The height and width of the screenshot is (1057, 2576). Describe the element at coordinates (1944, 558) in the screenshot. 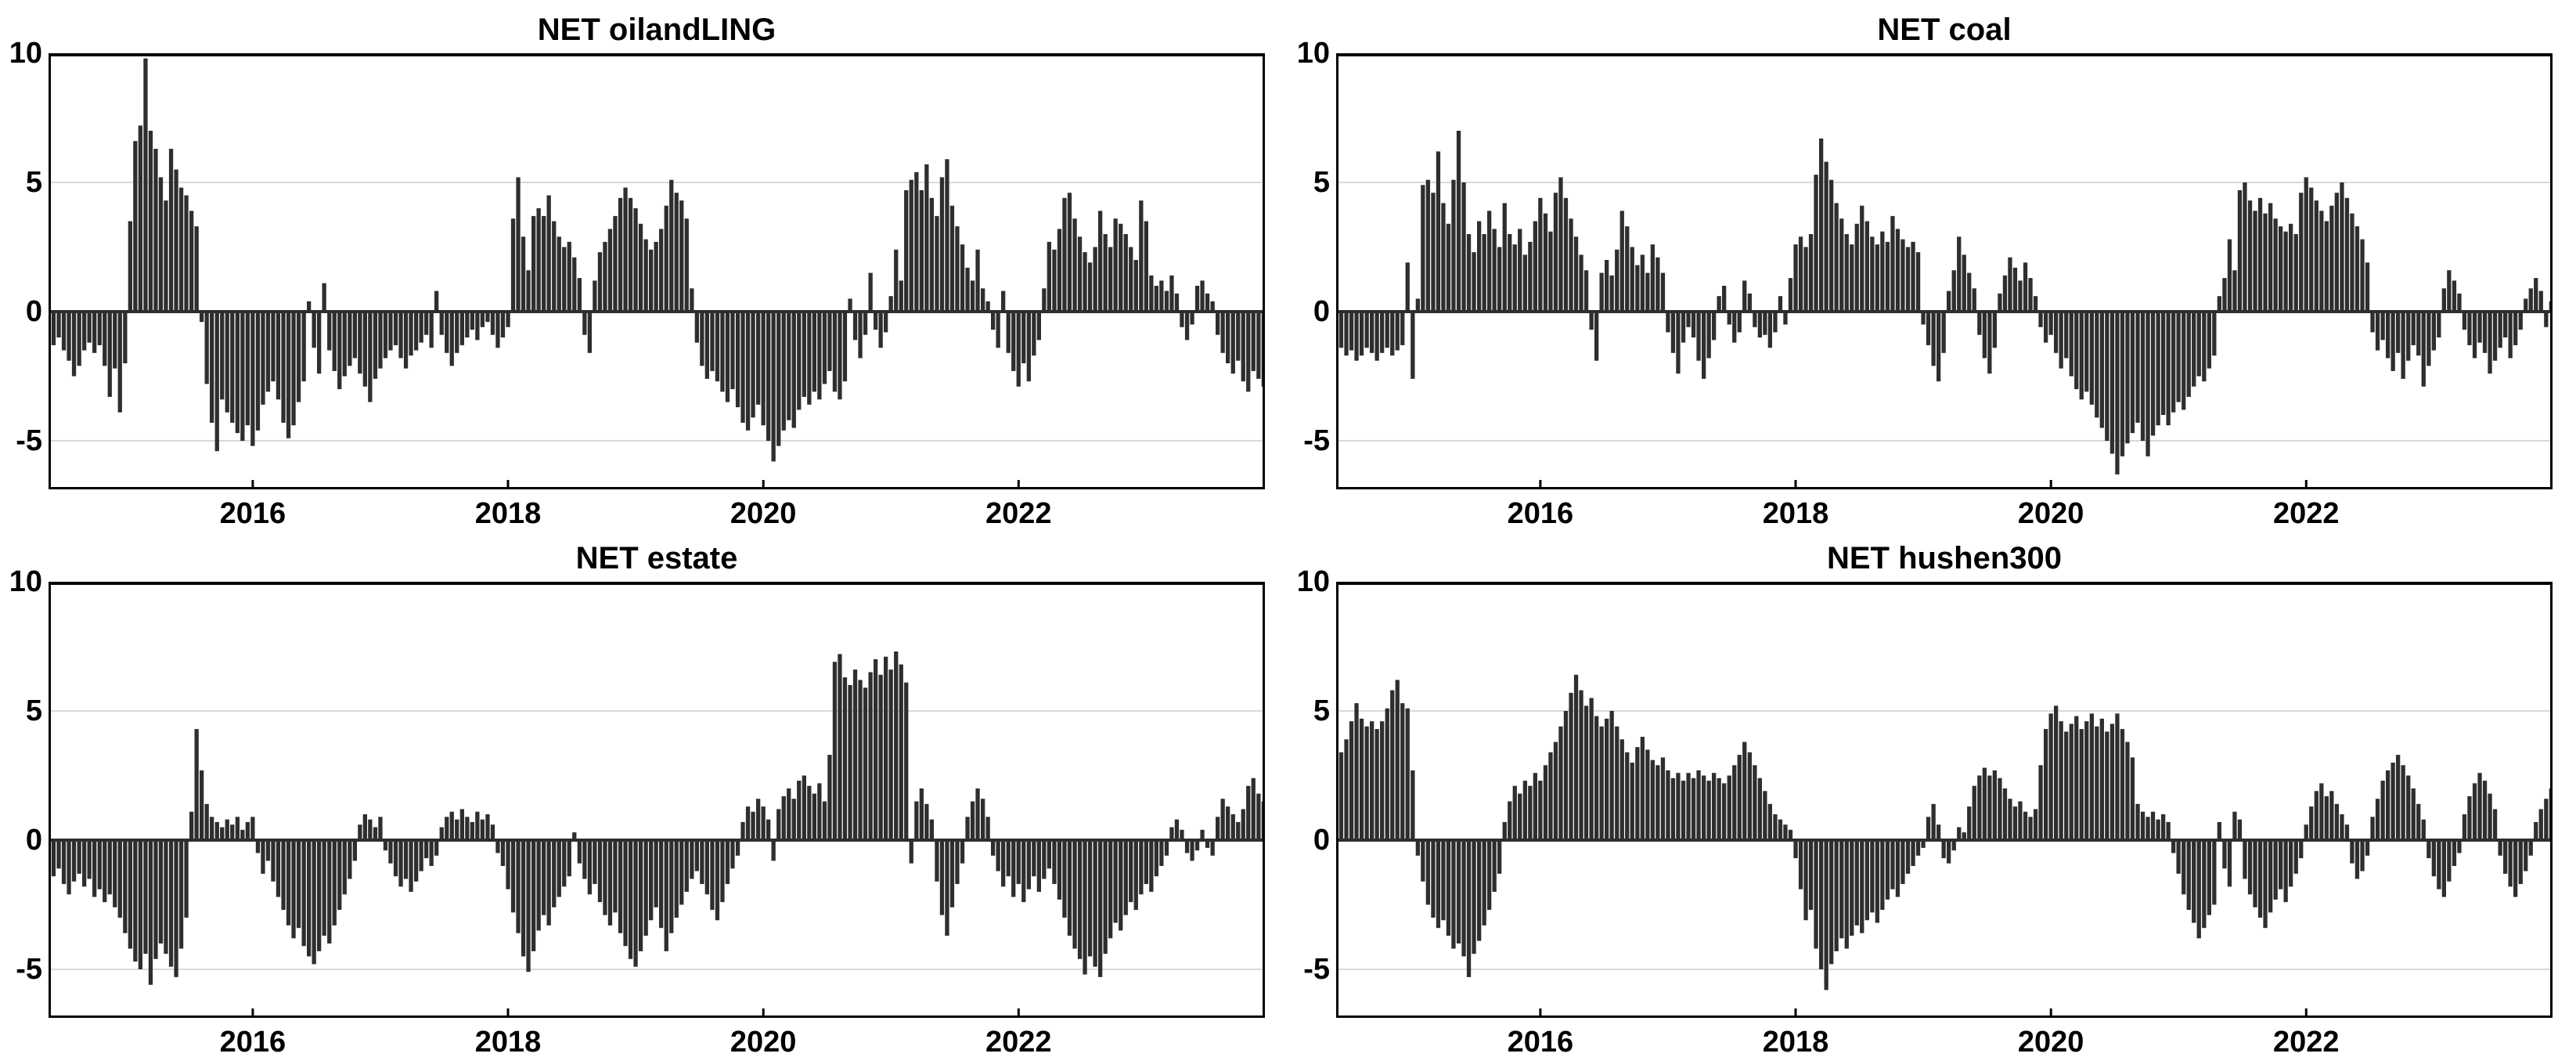

I see `panel-title: NET hushen300` at that location.